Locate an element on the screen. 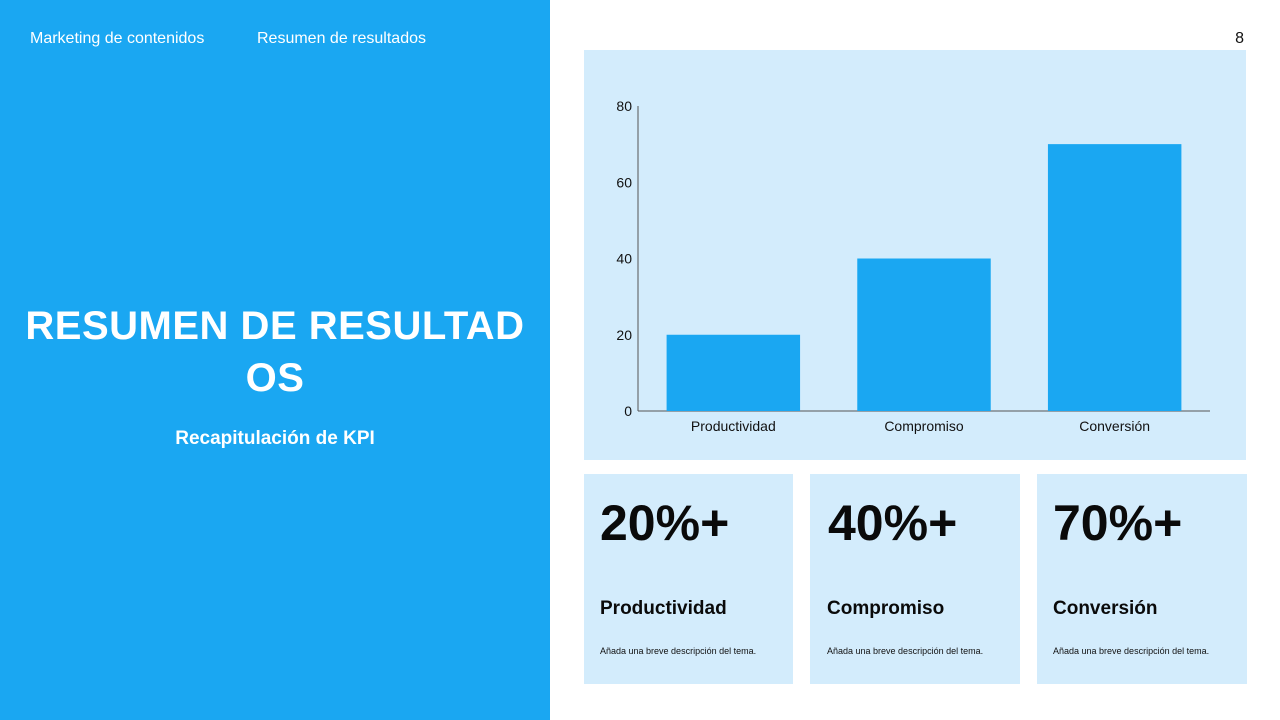  y-tick-label: 80 is located at coordinates (624, 106).